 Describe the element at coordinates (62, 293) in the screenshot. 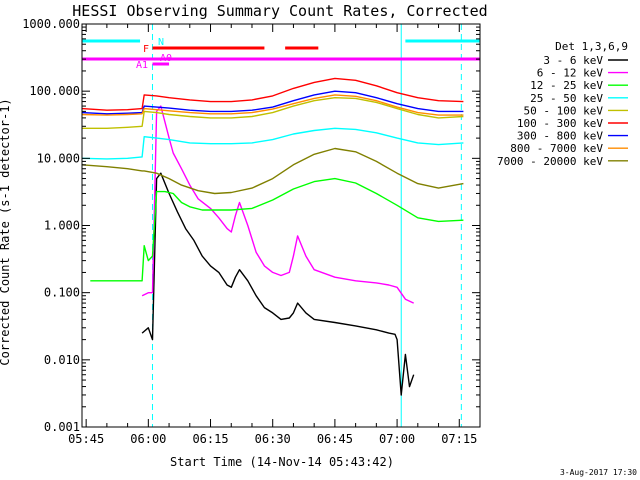

I see `y-tick-label-4: 0.100` at that location.